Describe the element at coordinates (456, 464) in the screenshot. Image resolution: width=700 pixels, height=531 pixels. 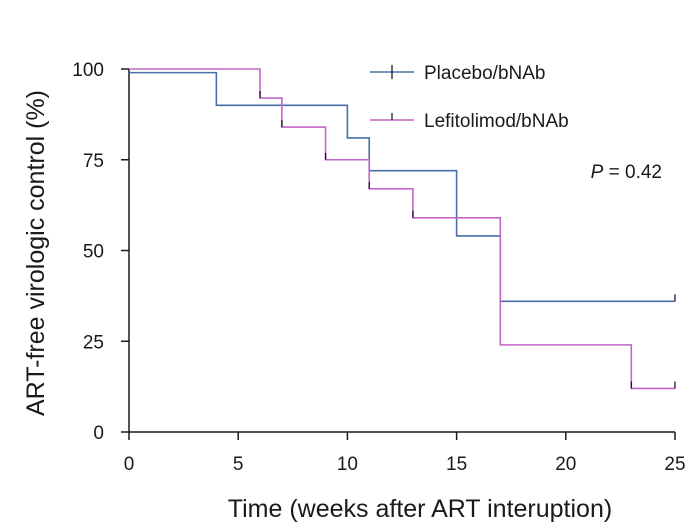
I see `x-tick-label-15: 15` at that location.